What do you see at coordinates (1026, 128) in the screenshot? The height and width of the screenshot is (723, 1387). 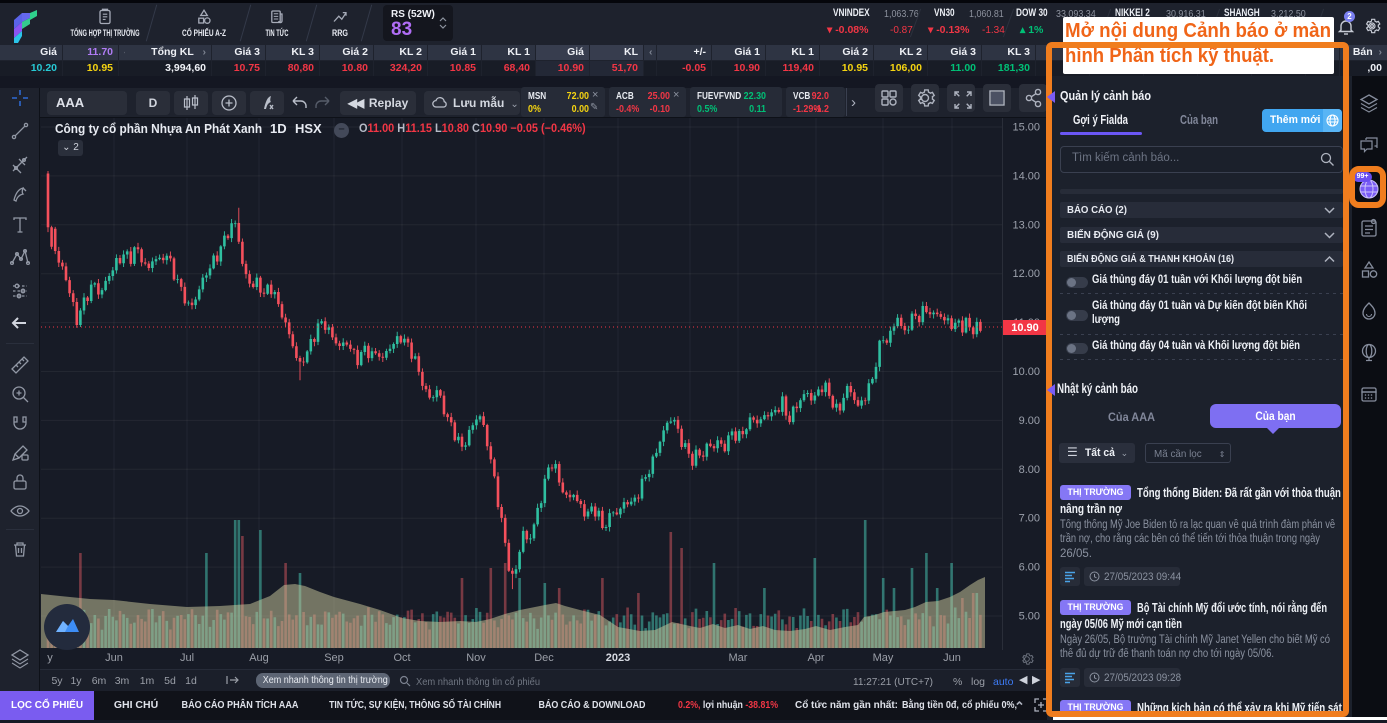 I see `svg-text: 15.00` at bounding box center [1026, 128].